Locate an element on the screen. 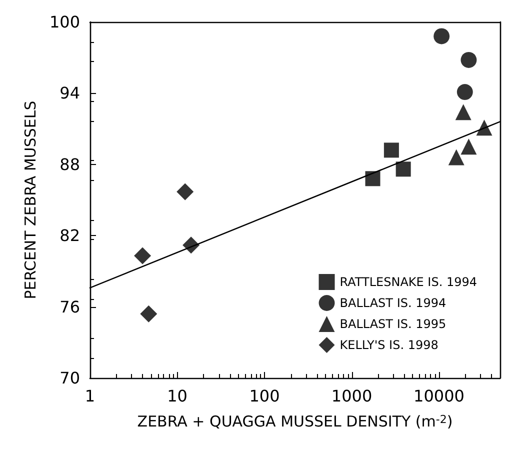 Image resolution: width=510 pixels, height=454 pixels. x-tick-label: 1 is located at coordinates (90, 396).